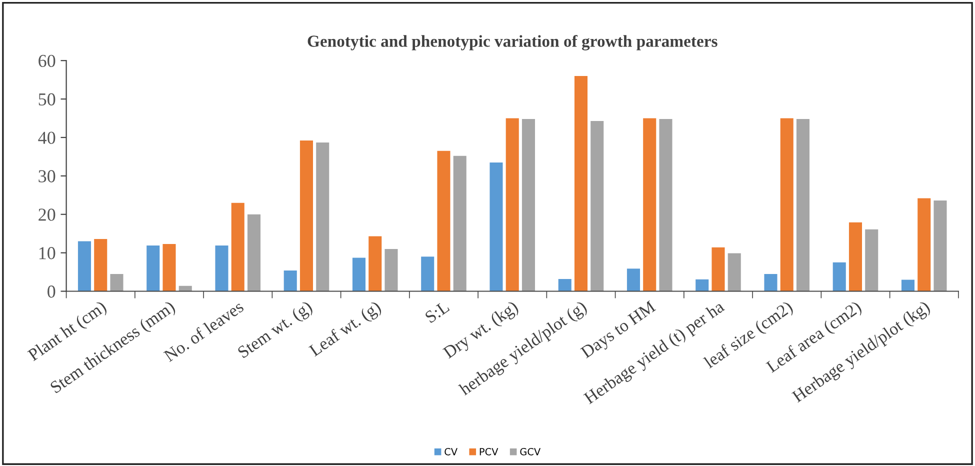  I want to click on legend-label: PCV, so click(489, 452).